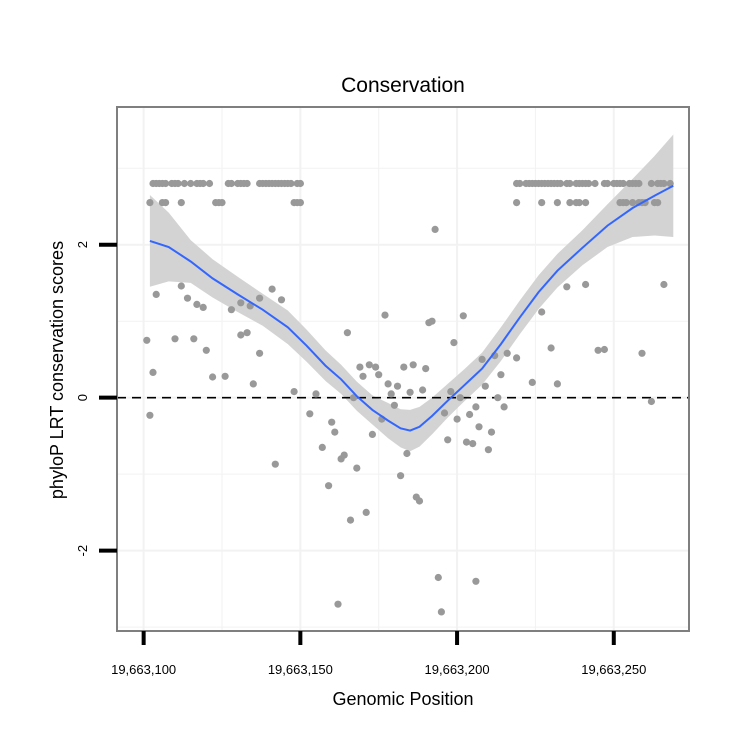  I want to click on y-axis-title: phyloP LRT conservation scores, so click(57, 370).